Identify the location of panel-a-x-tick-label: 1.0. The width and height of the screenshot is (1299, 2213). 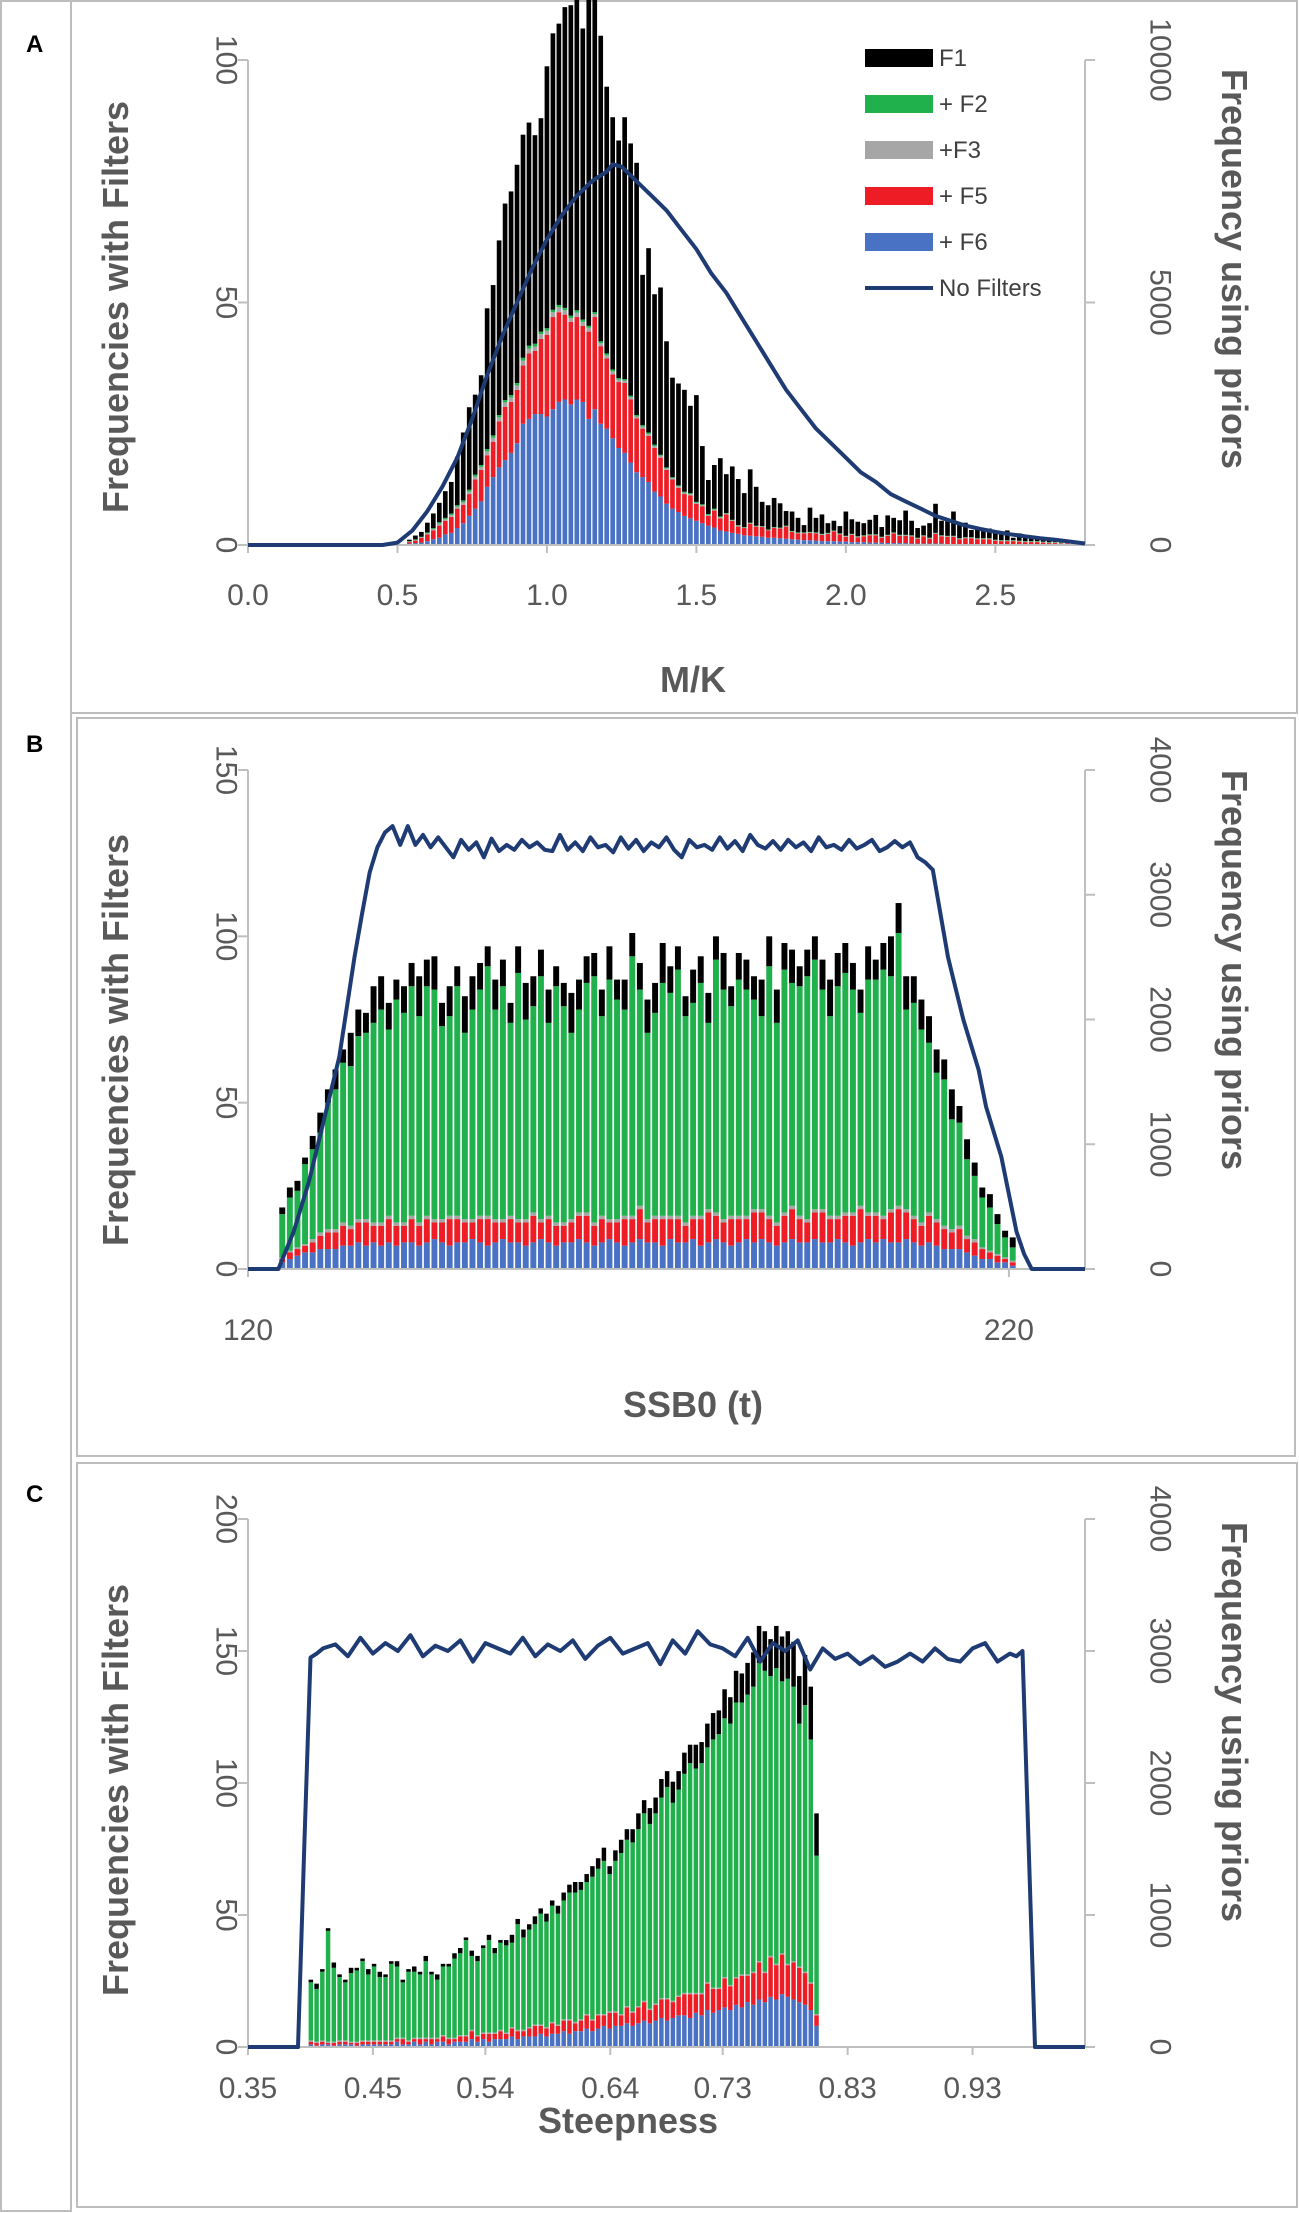
(547, 595).